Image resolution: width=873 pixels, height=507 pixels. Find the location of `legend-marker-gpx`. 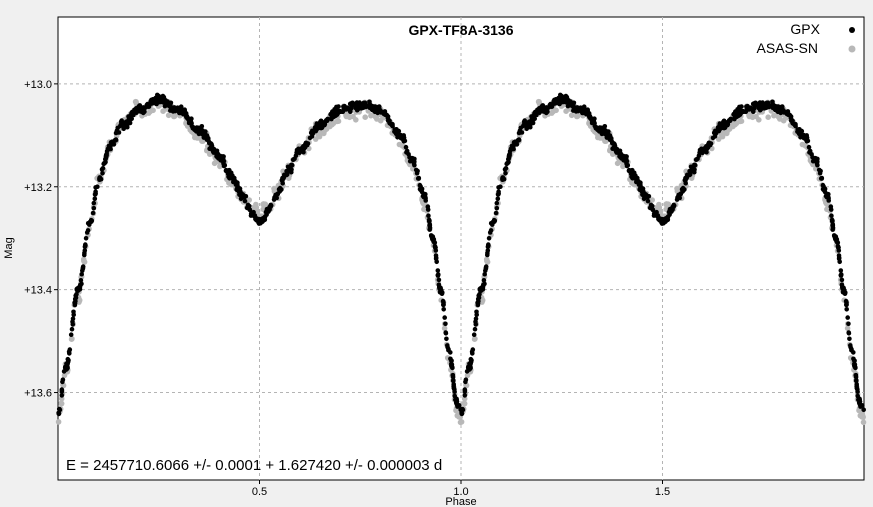

legend-marker-gpx is located at coordinates (852, 30).